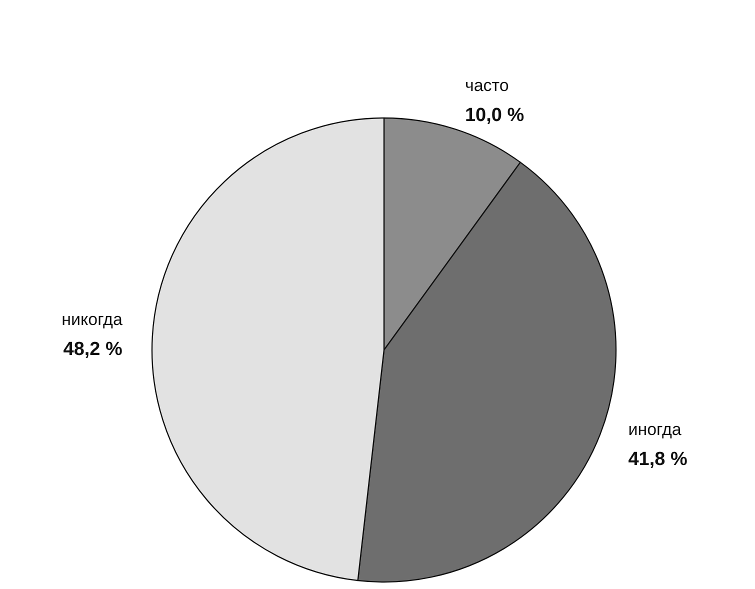  Describe the element at coordinates (93, 349) in the screenshot. I see `data-label: 48,2 %` at that location.